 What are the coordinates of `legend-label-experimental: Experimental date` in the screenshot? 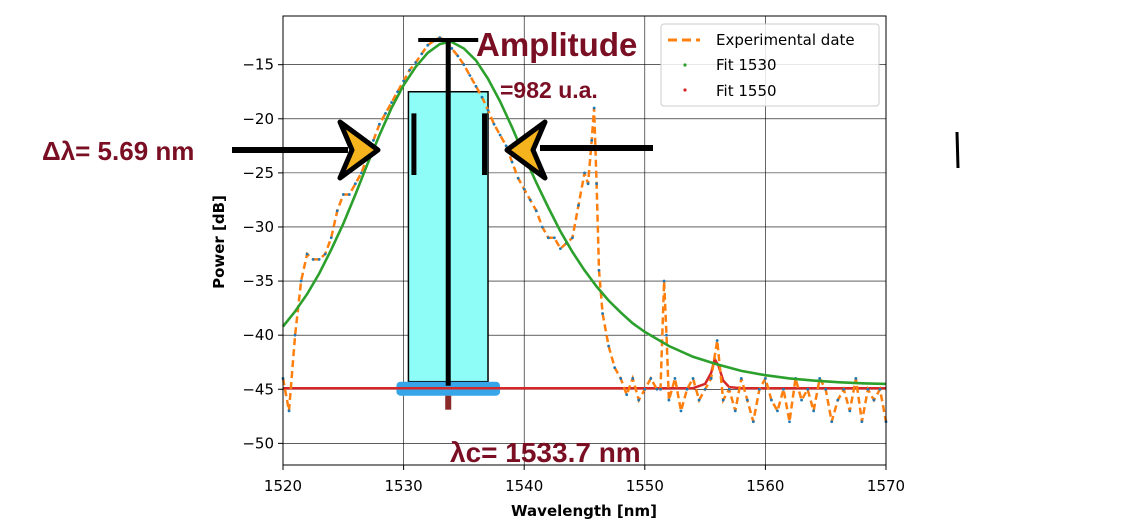 It's located at (785, 40).